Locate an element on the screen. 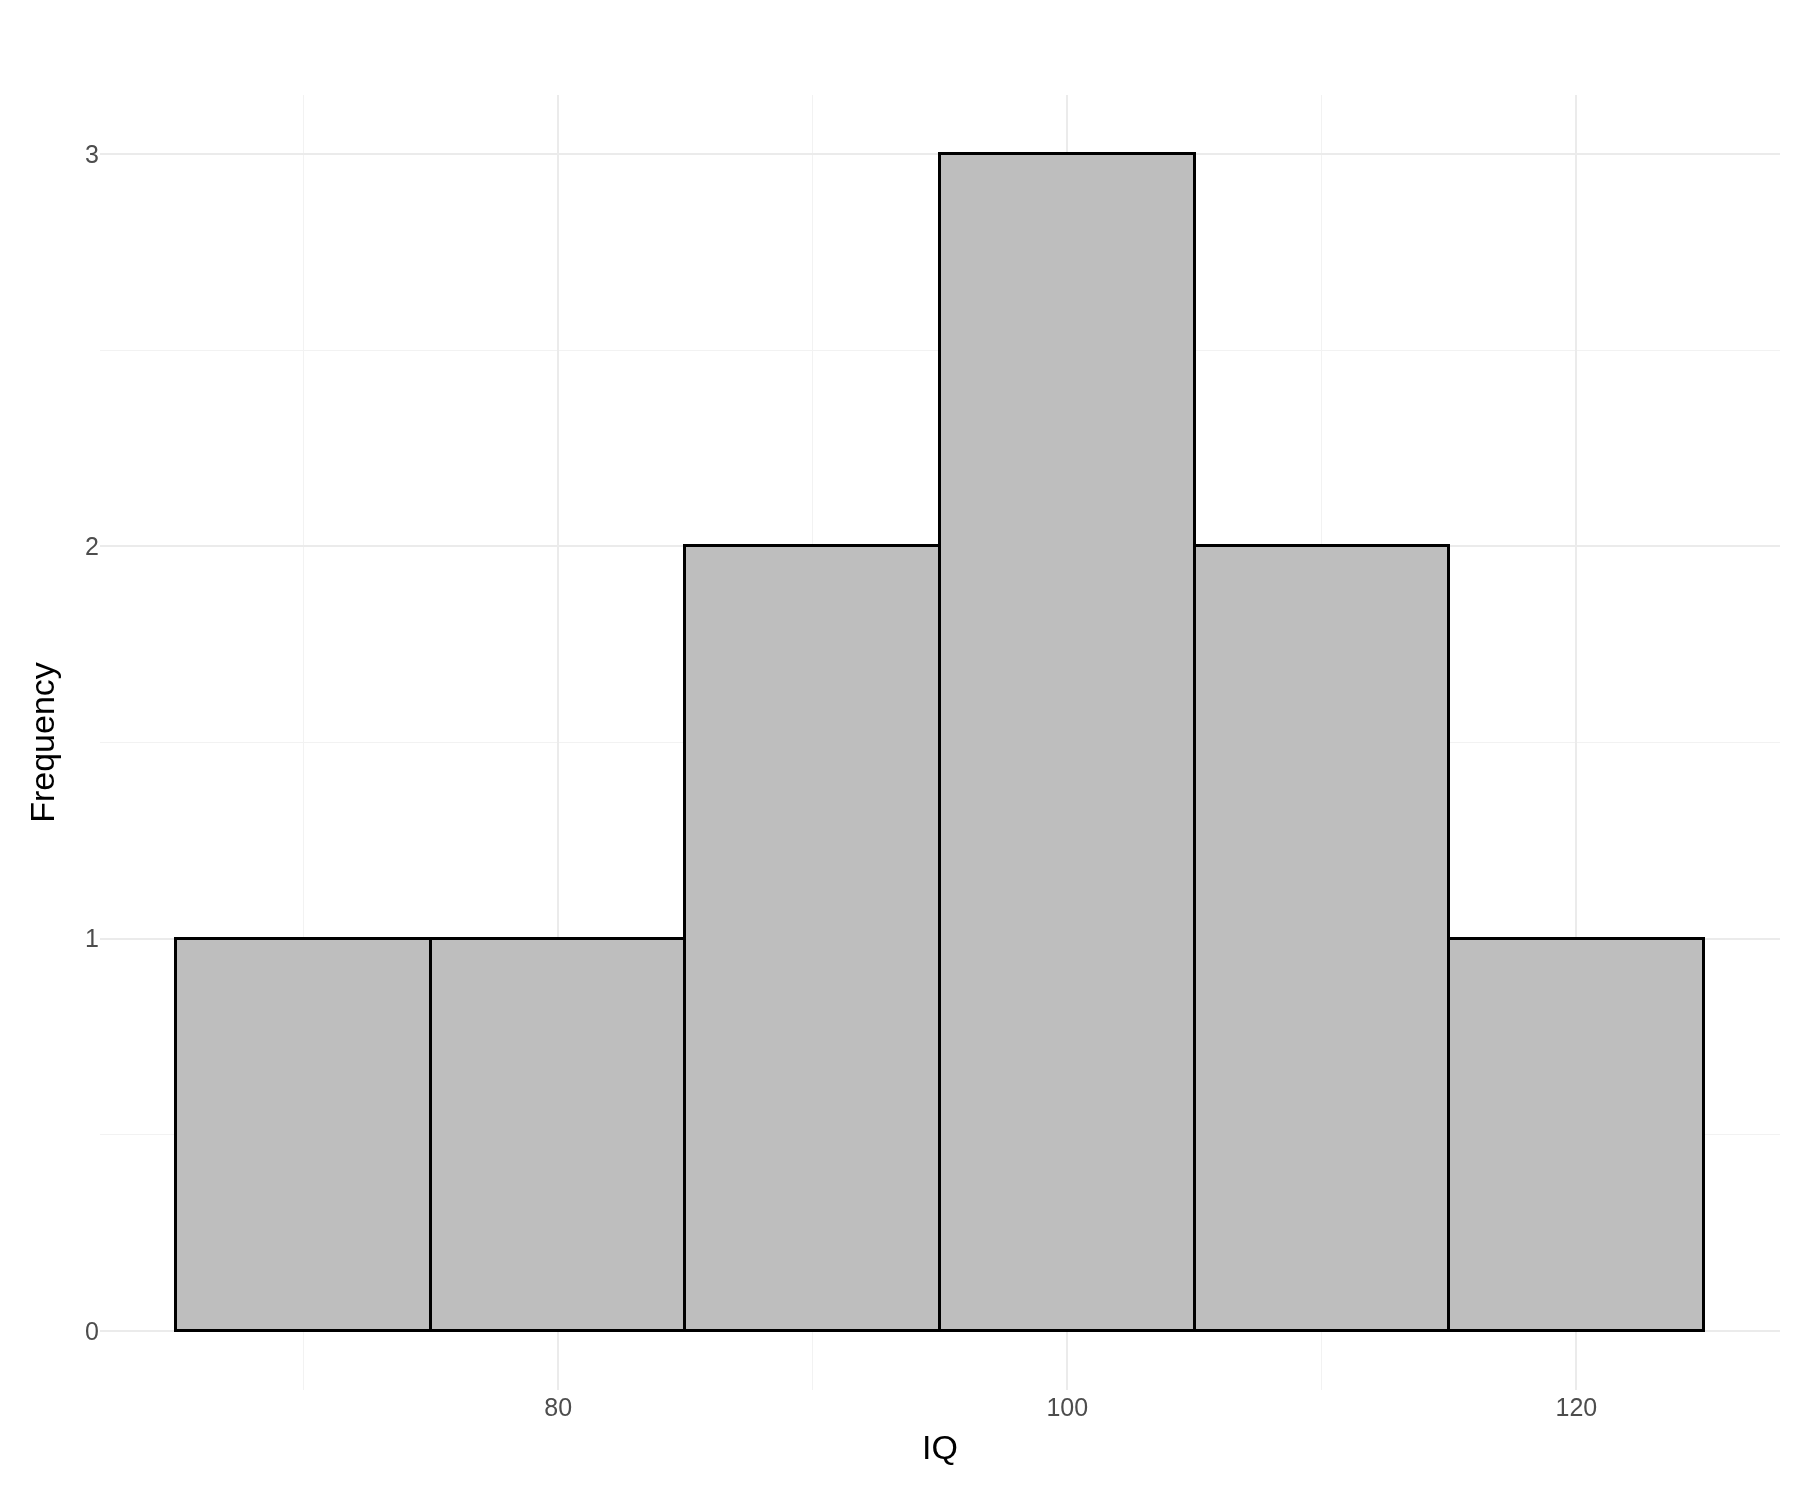 This screenshot has width=1800, height=1500. y-axis-title: Frequency is located at coordinates (41, 742).